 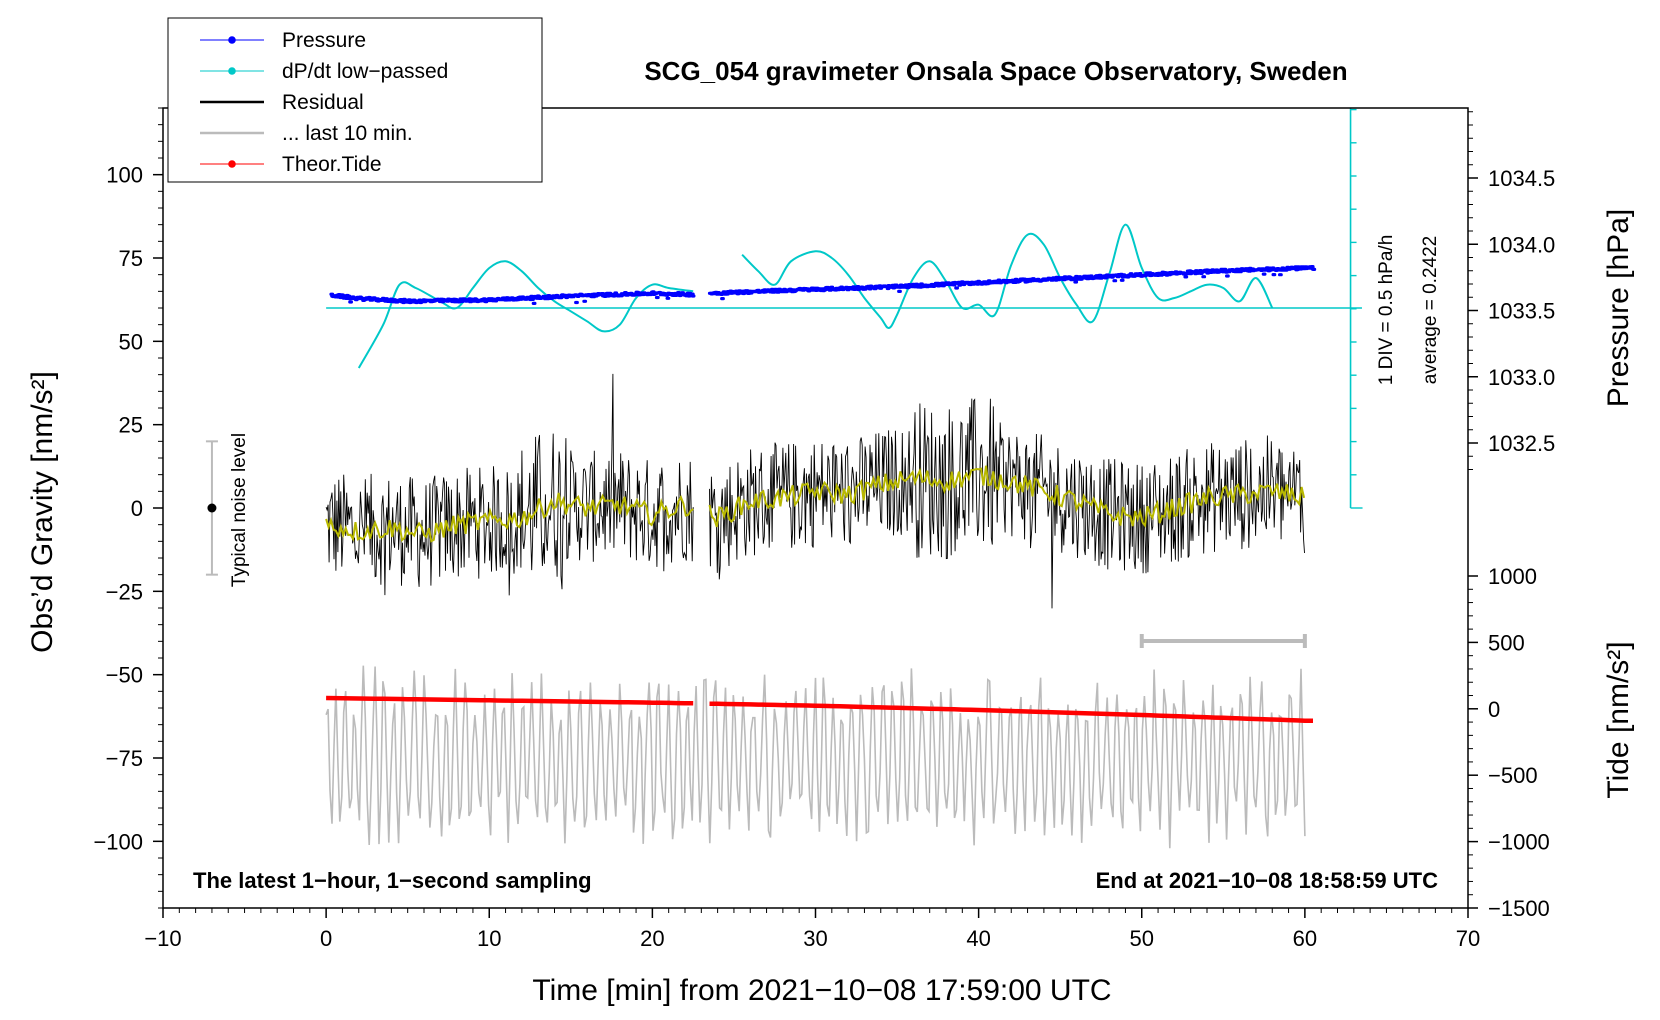 I want to click on legend-box, so click(x=355, y=100).